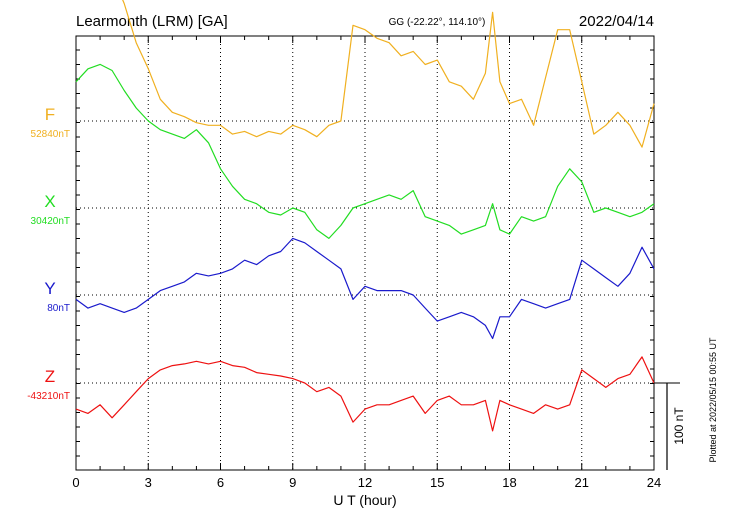 The image size is (730, 520). What do you see at coordinates (616, 21) in the screenshot?
I see `date-label: 2022/04/14` at bounding box center [616, 21].